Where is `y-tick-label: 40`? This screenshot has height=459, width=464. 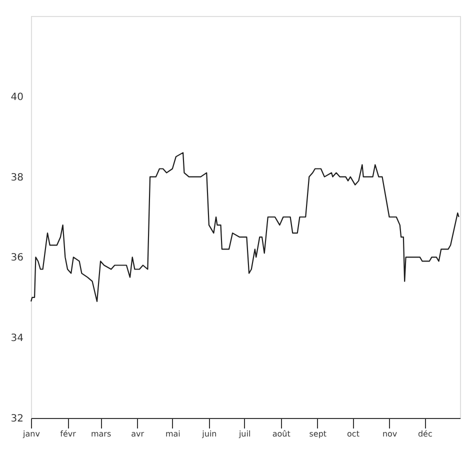
y-tick-label: 40 is located at coordinates (17, 97).